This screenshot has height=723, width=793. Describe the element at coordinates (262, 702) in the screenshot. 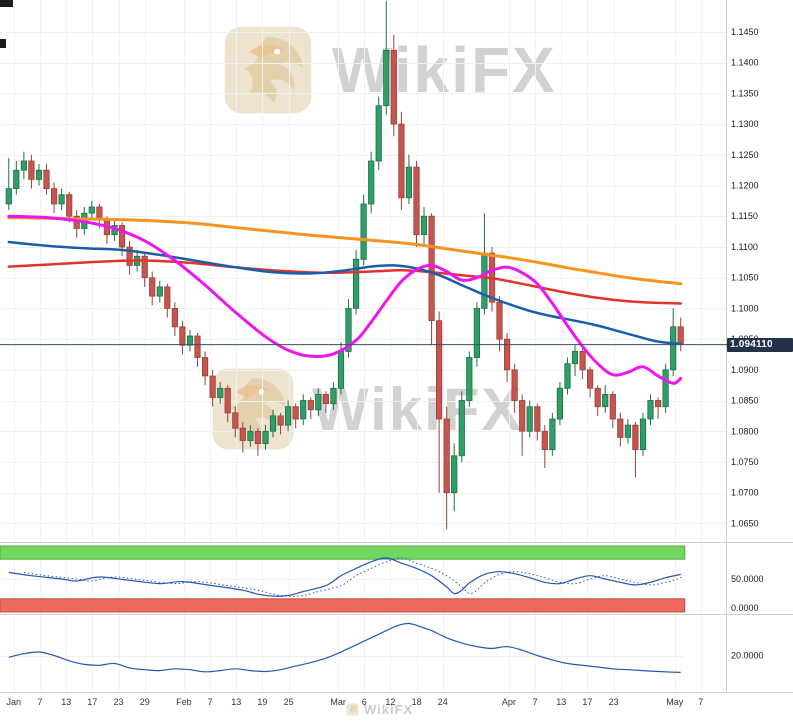

I see `svg-text: 19` at that location.